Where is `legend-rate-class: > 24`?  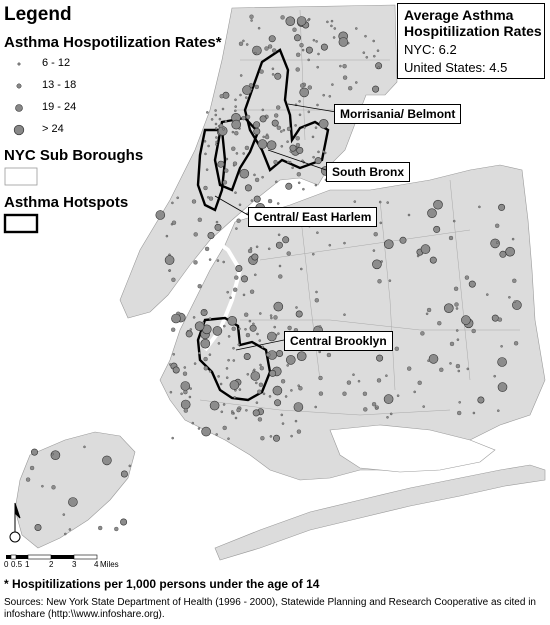 legend-rate-class: > 24 is located at coordinates (53, 129).